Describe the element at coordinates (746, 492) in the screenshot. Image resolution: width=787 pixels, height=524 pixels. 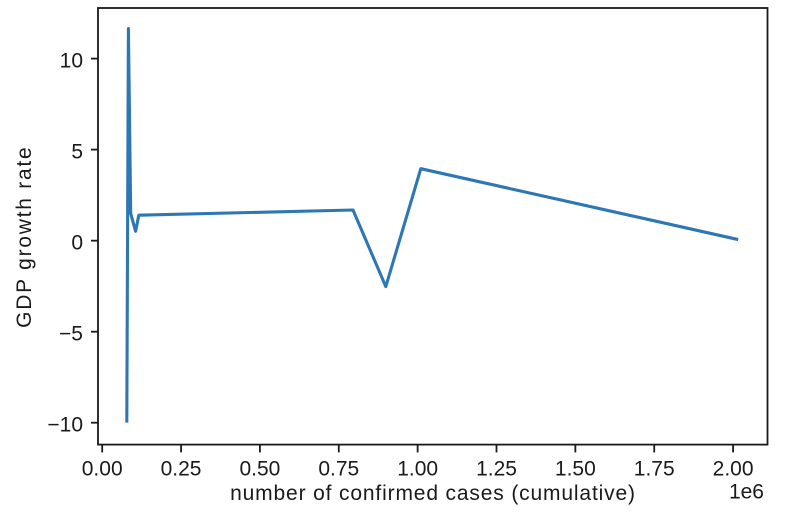
I see `svg-text: 1e6` at that location.